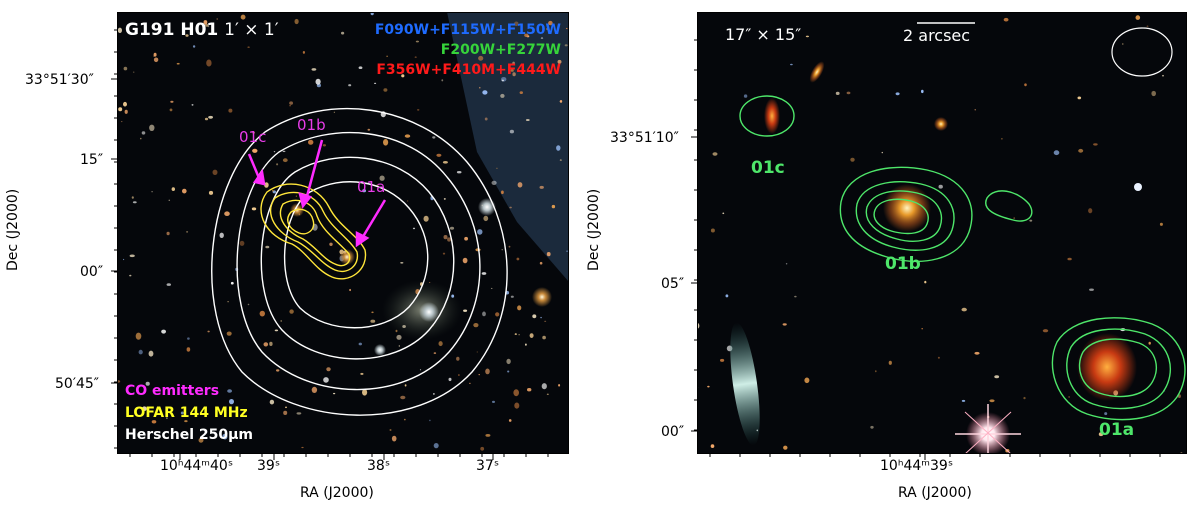 This screenshot has width=1200, height=507. I want to click on small-galaxy, so click(941, 124).